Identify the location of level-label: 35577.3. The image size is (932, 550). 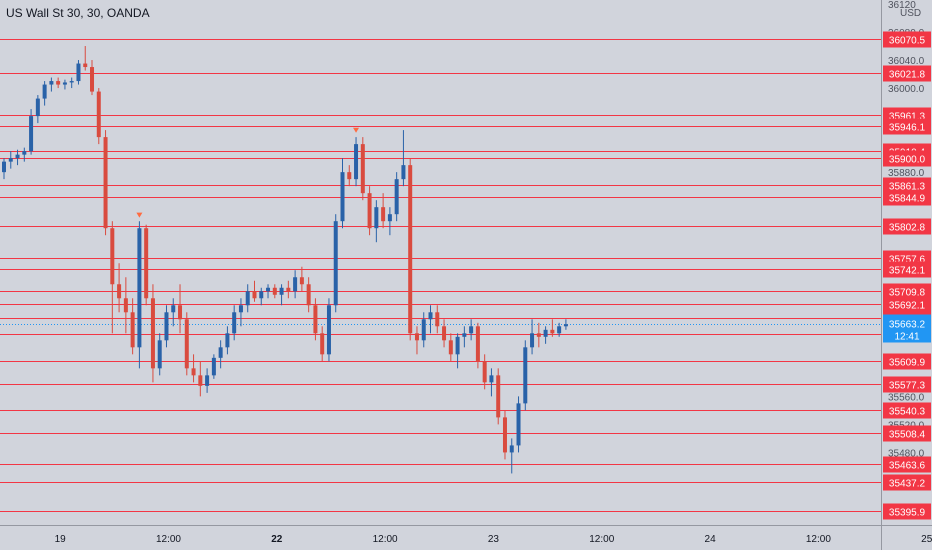
(907, 386).